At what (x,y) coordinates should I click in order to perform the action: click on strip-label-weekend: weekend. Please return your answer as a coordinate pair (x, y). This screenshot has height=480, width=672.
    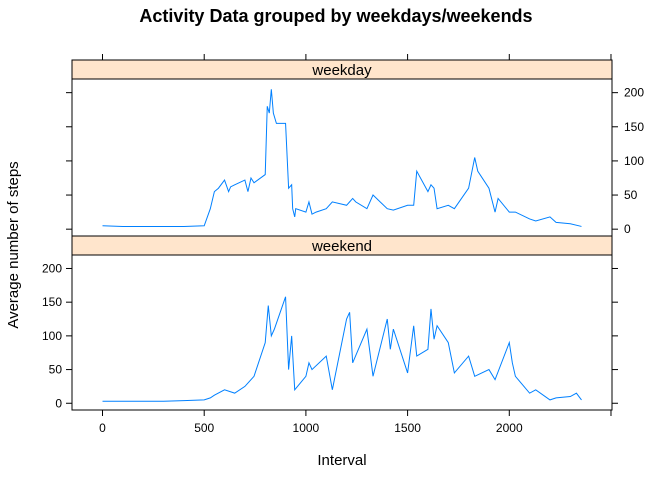
    Looking at the image, I should click on (341, 246).